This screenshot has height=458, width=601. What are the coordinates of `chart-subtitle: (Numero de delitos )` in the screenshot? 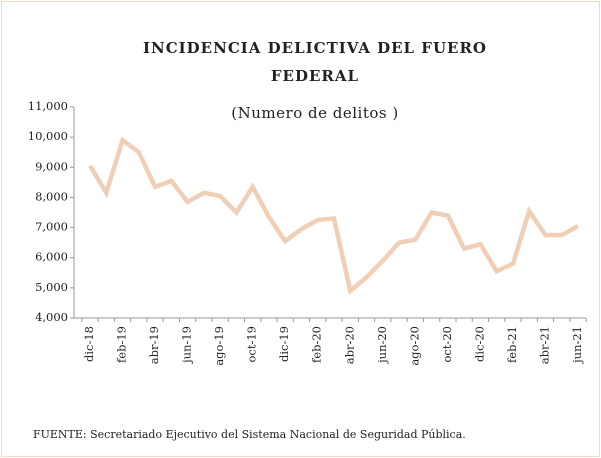 It's located at (315, 113).